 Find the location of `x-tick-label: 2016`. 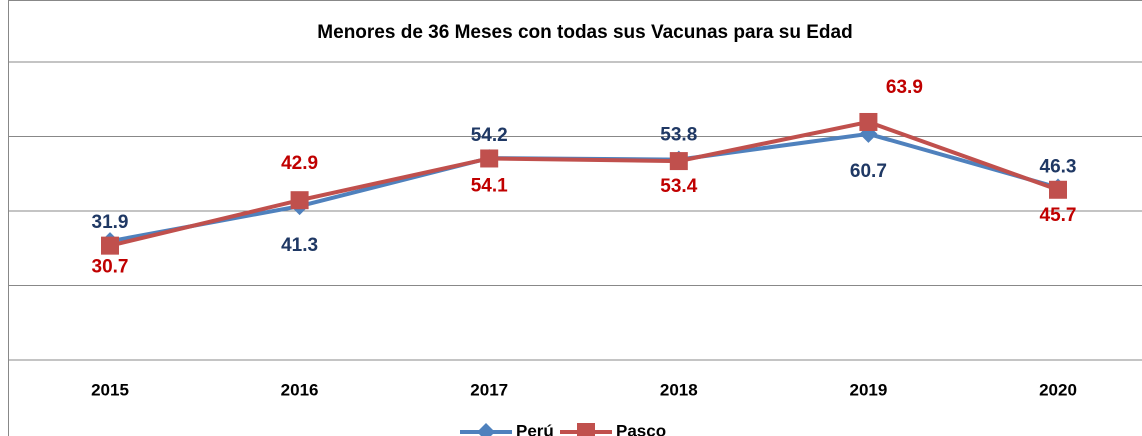

x-tick-label: 2016 is located at coordinates (300, 389).